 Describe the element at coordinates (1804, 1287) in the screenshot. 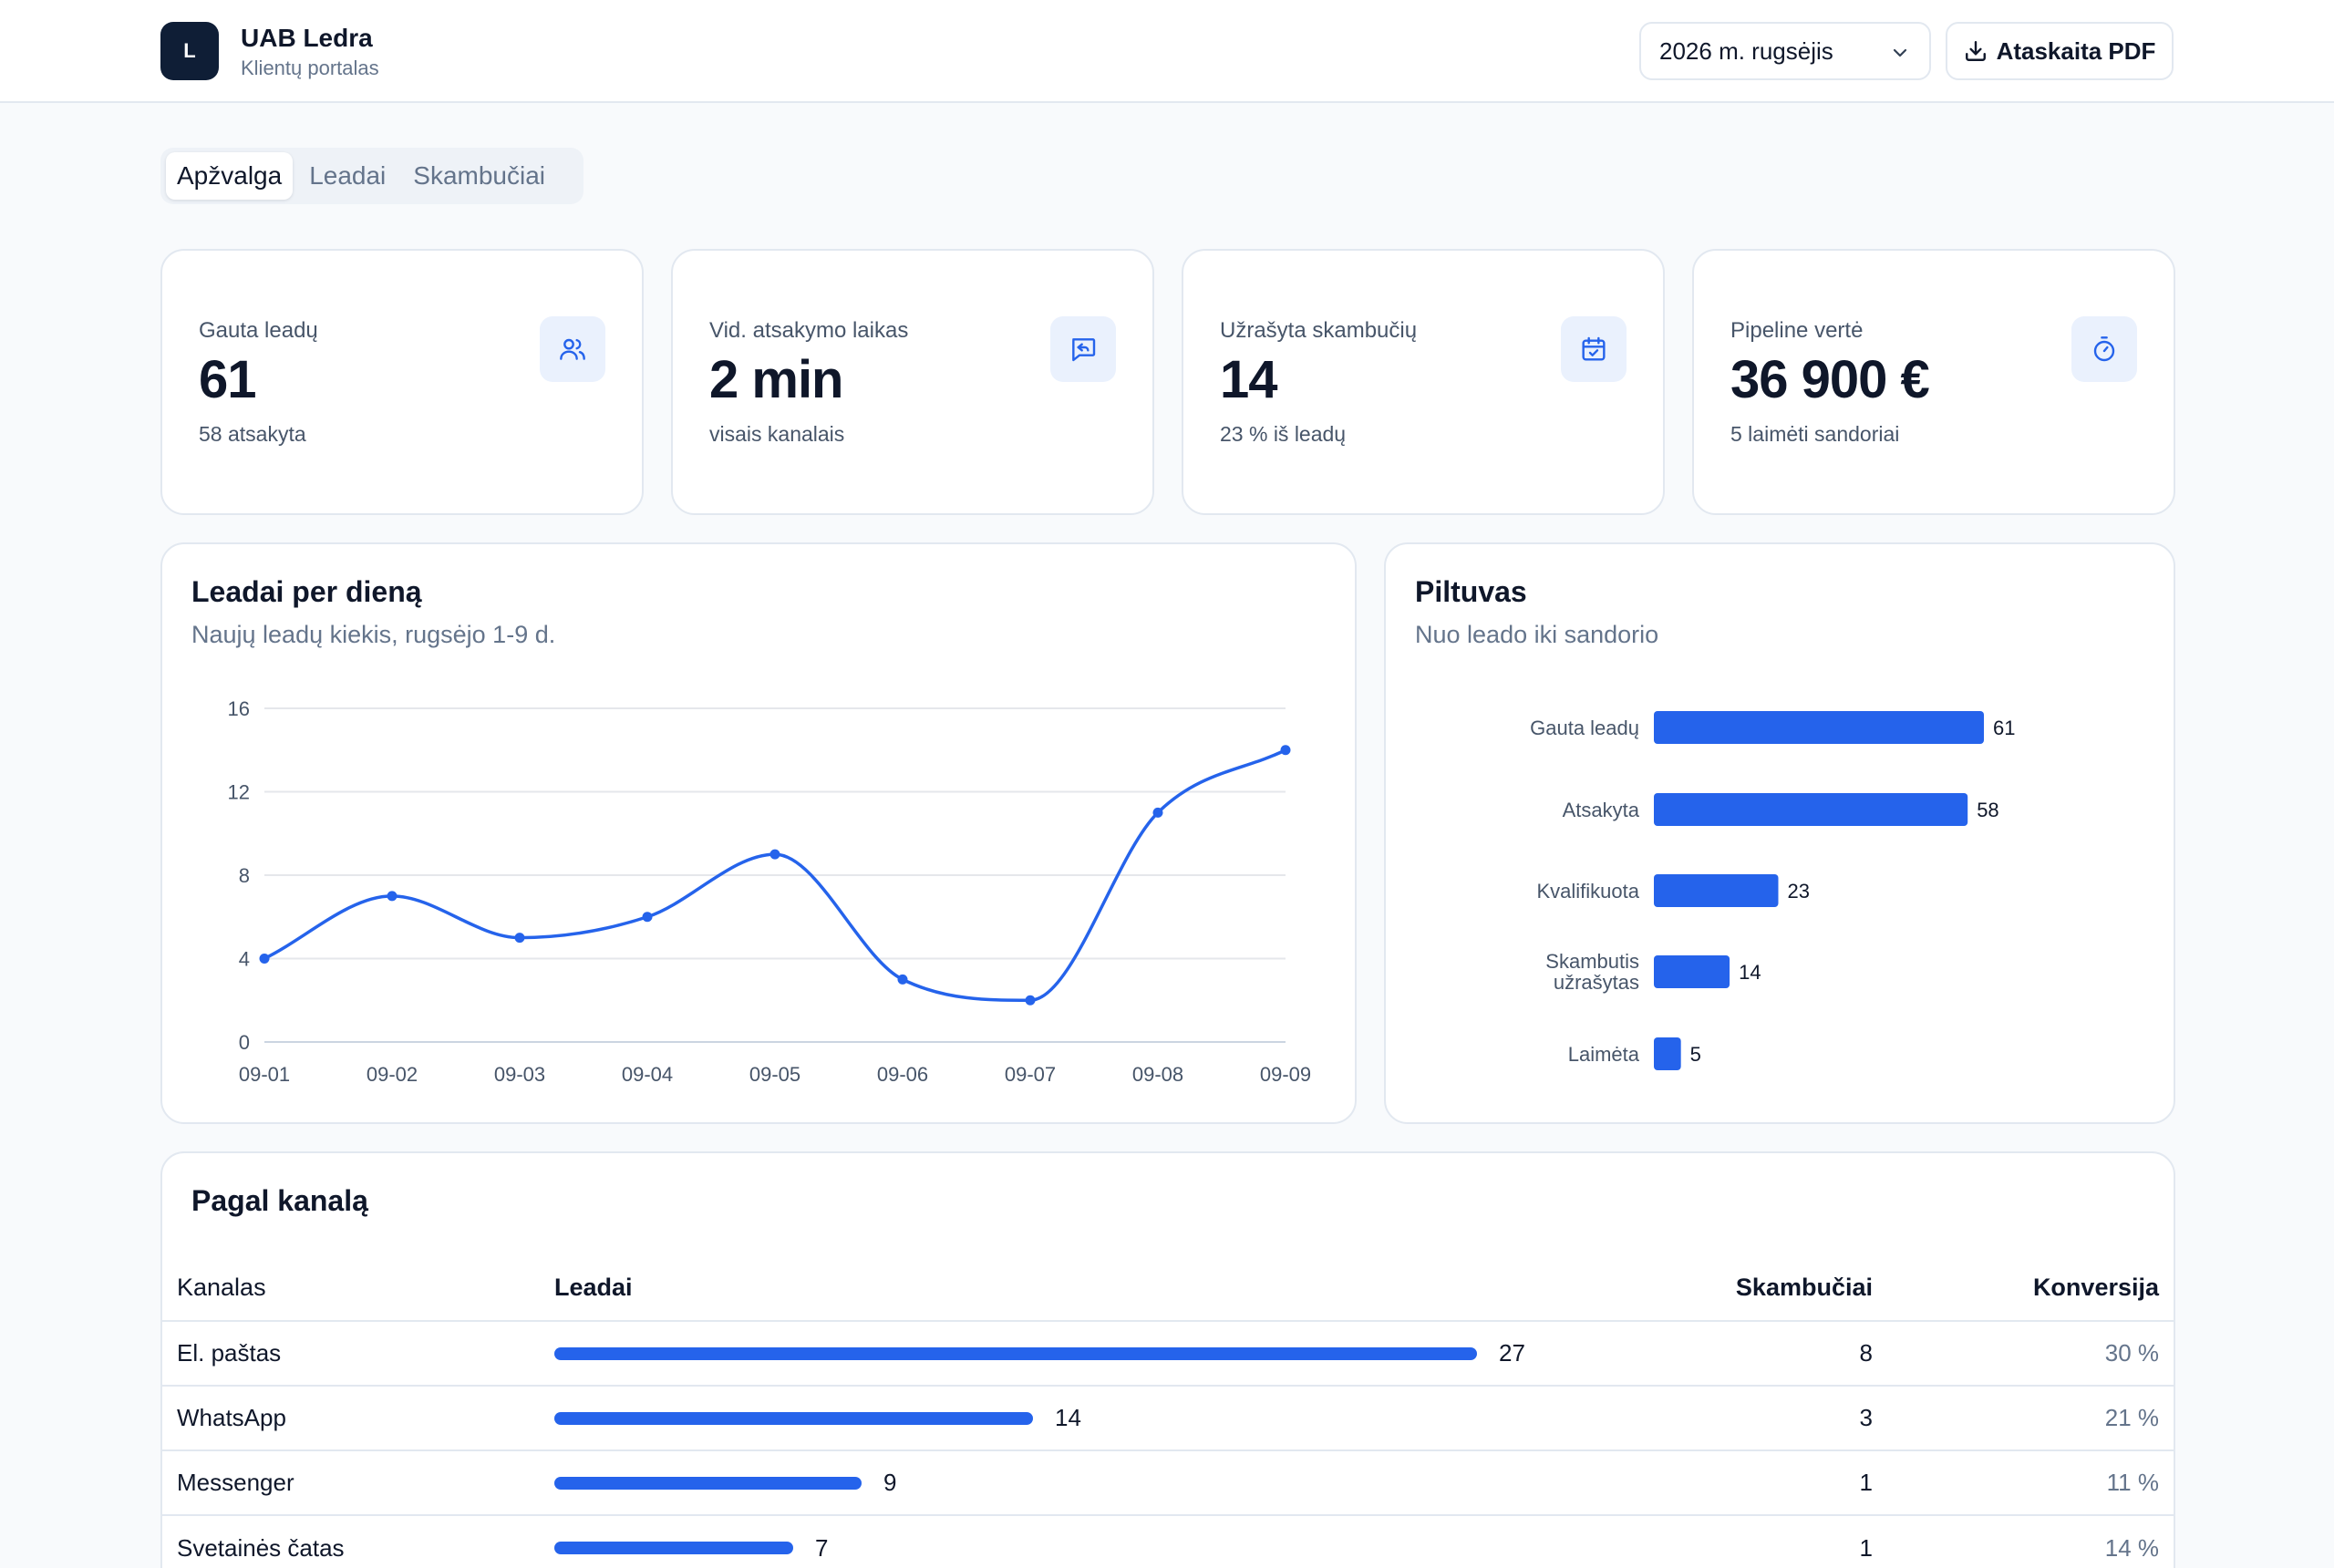

I see `column-header-calls: Skambučiai` at that location.